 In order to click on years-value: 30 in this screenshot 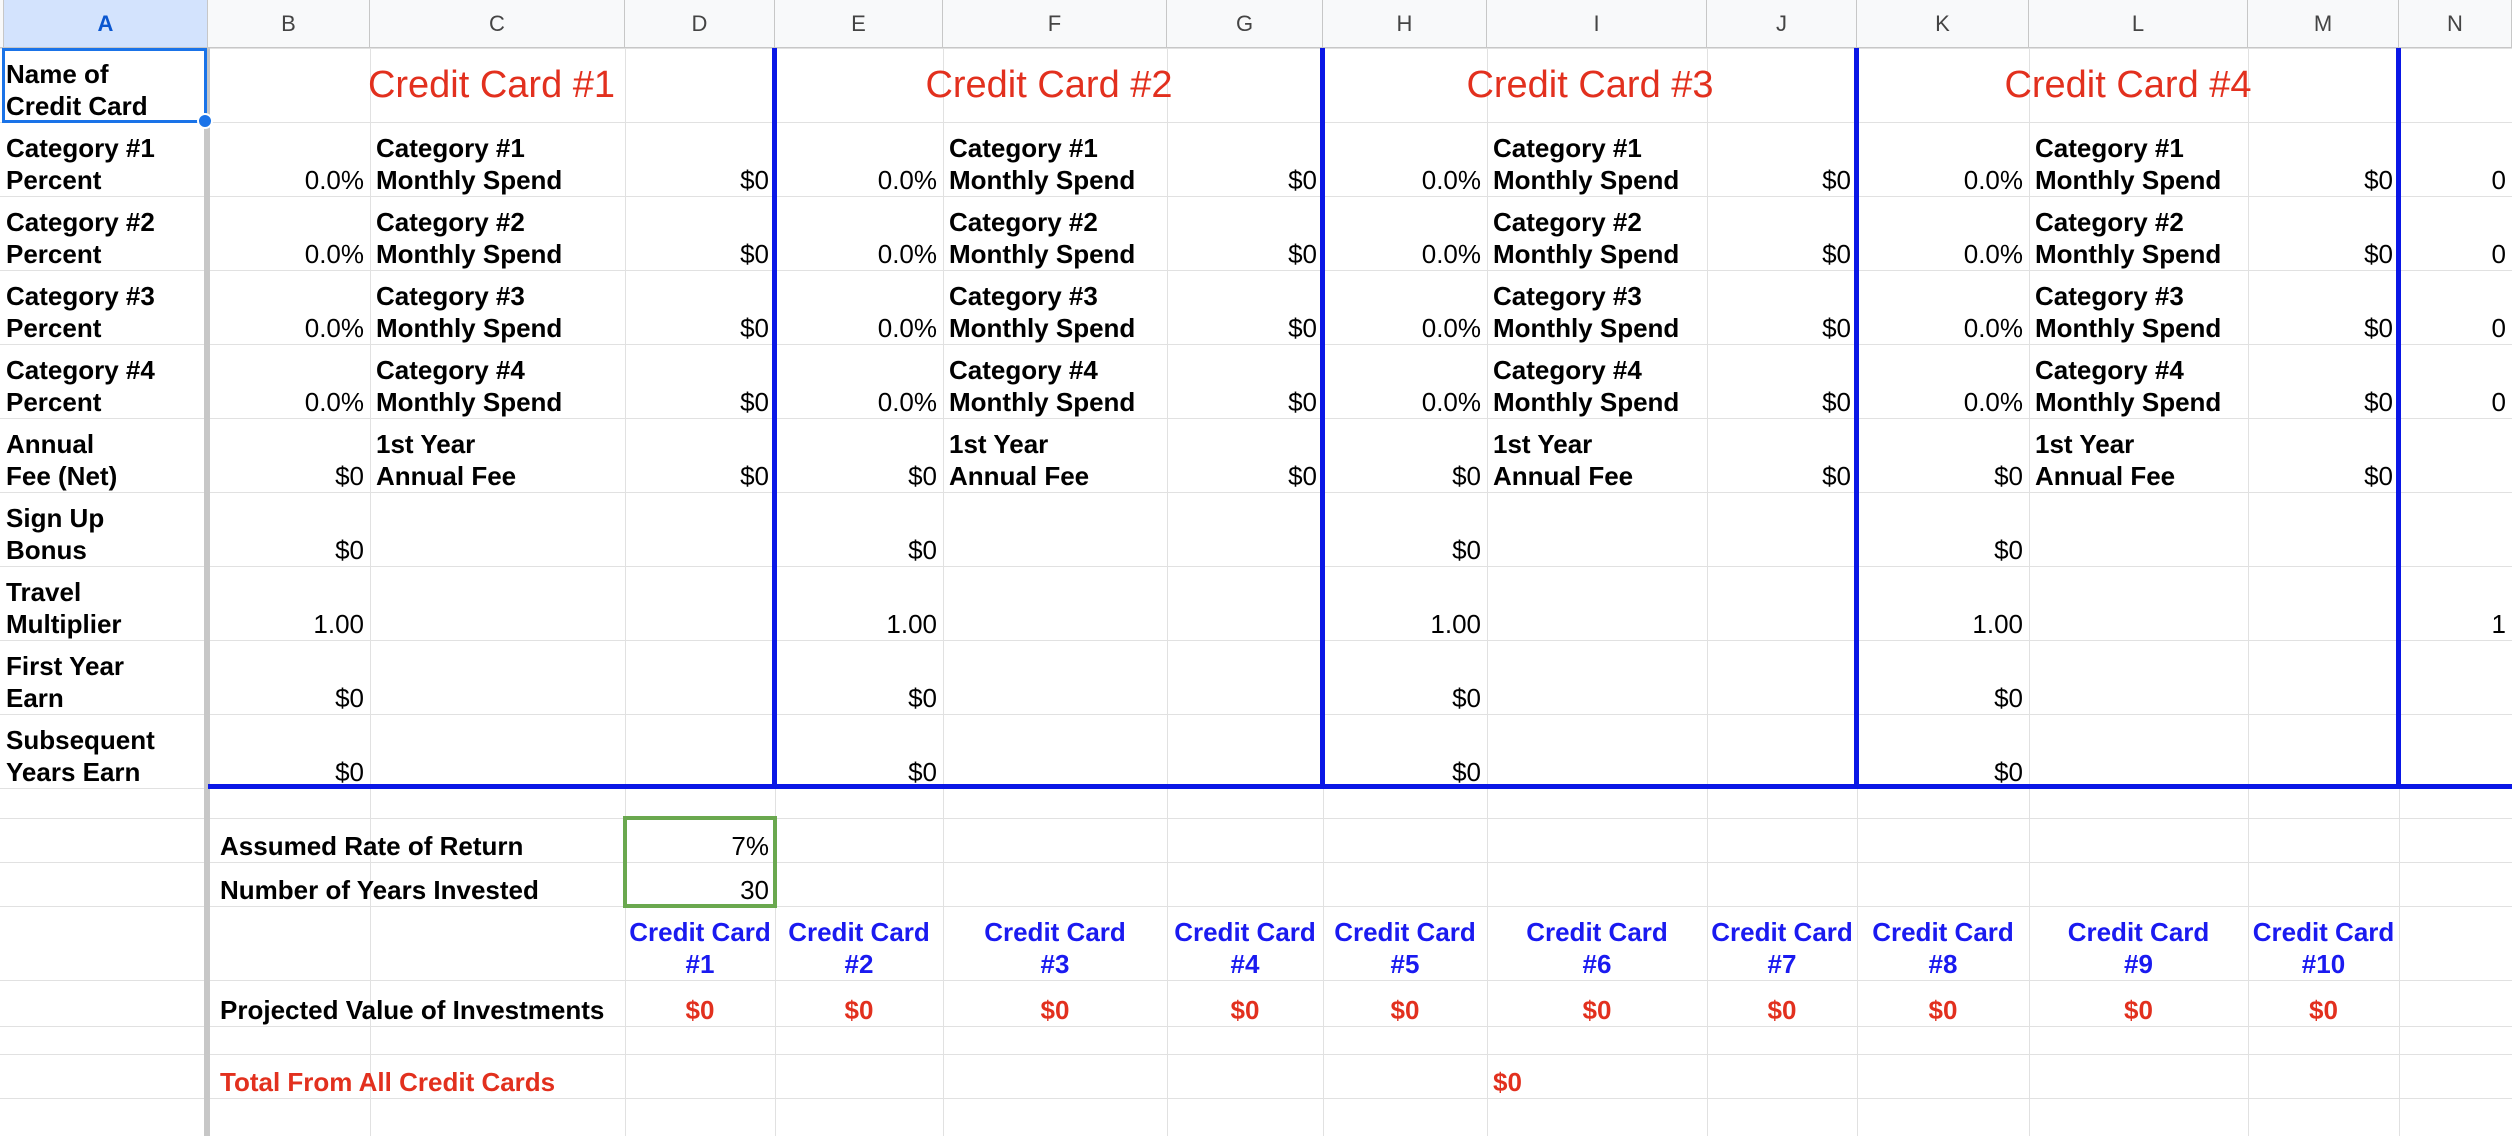, I will do `click(754, 890)`.